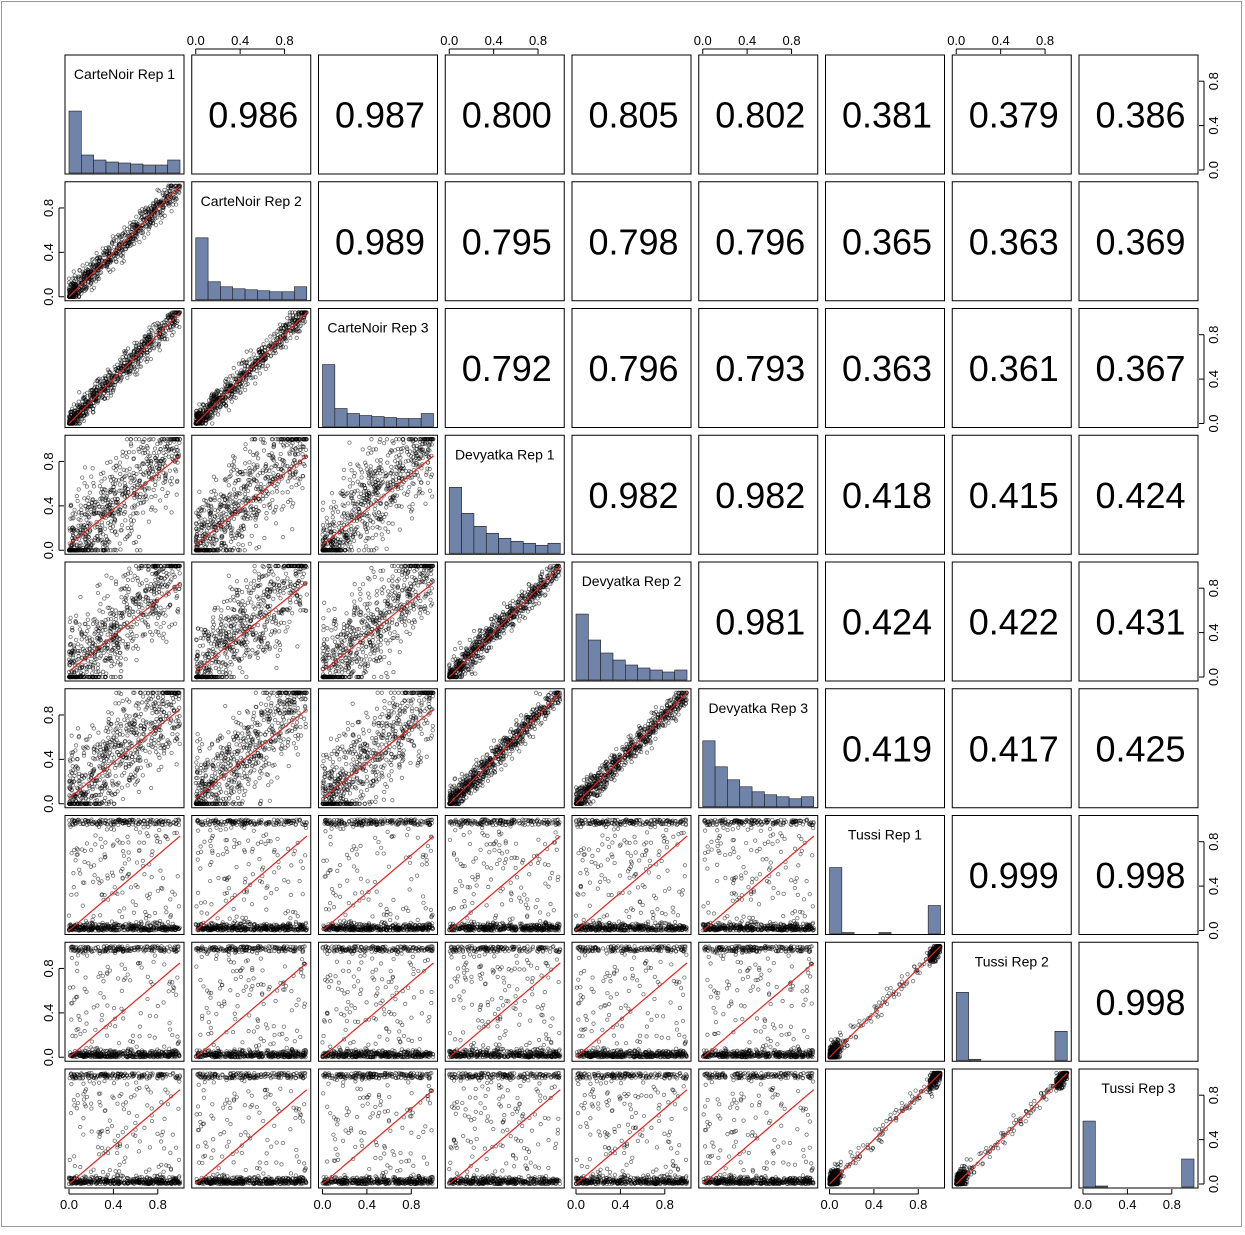  I want to click on correlation-value: 0.987, so click(380, 115).